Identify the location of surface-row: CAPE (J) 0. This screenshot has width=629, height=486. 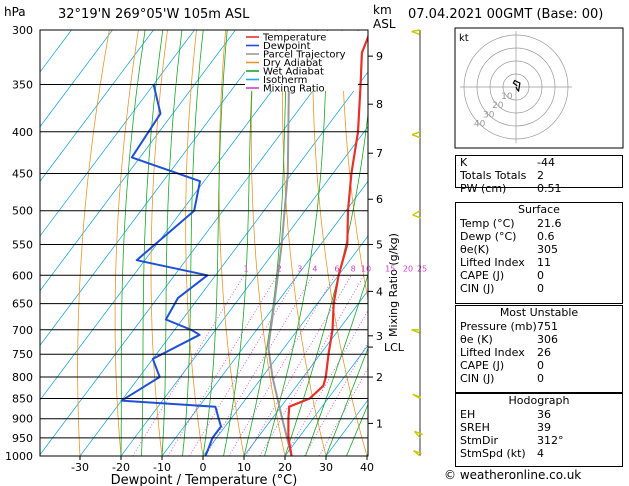
(539, 275).